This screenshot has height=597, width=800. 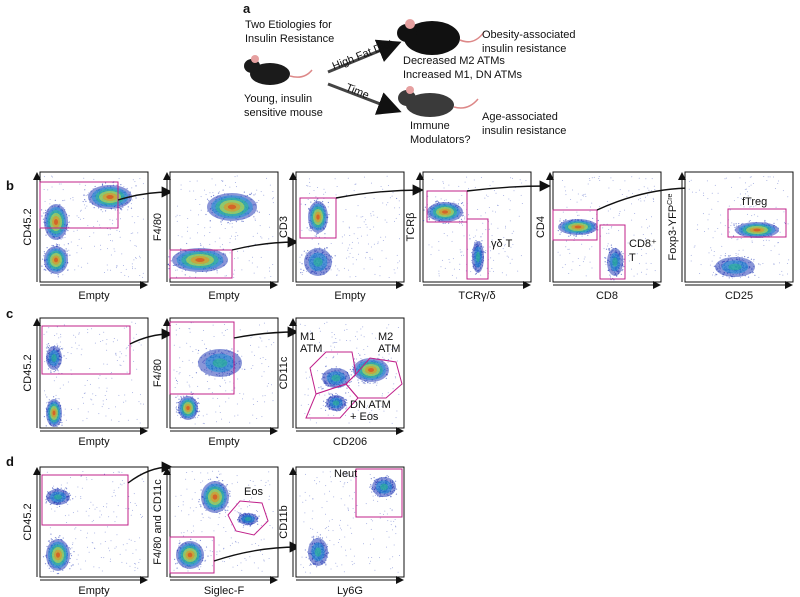 I want to click on caption: Immune, so click(x=430, y=126).